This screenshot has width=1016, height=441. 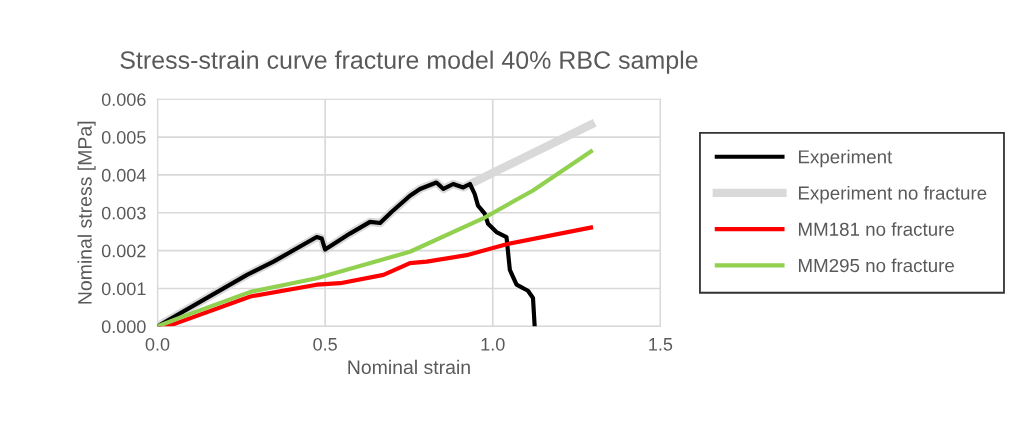 What do you see at coordinates (157, 344) in the screenshot?
I see `x-tick-label: 0.0` at bounding box center [157, 344].